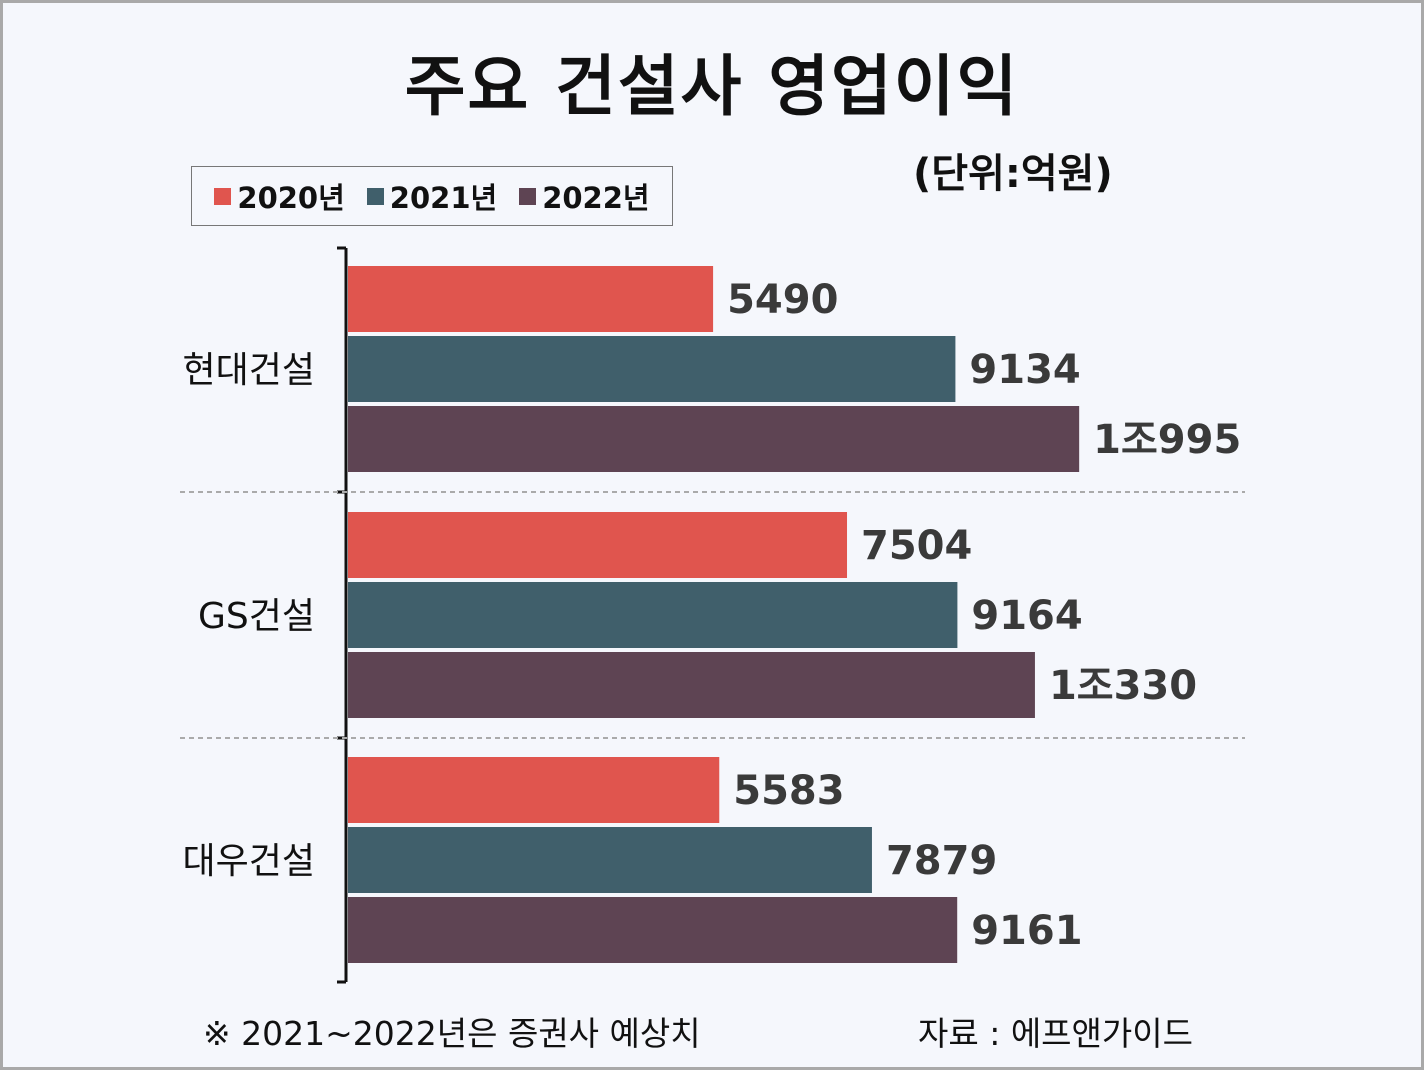  I want to click on data-label: 7879, so click(941, 861).